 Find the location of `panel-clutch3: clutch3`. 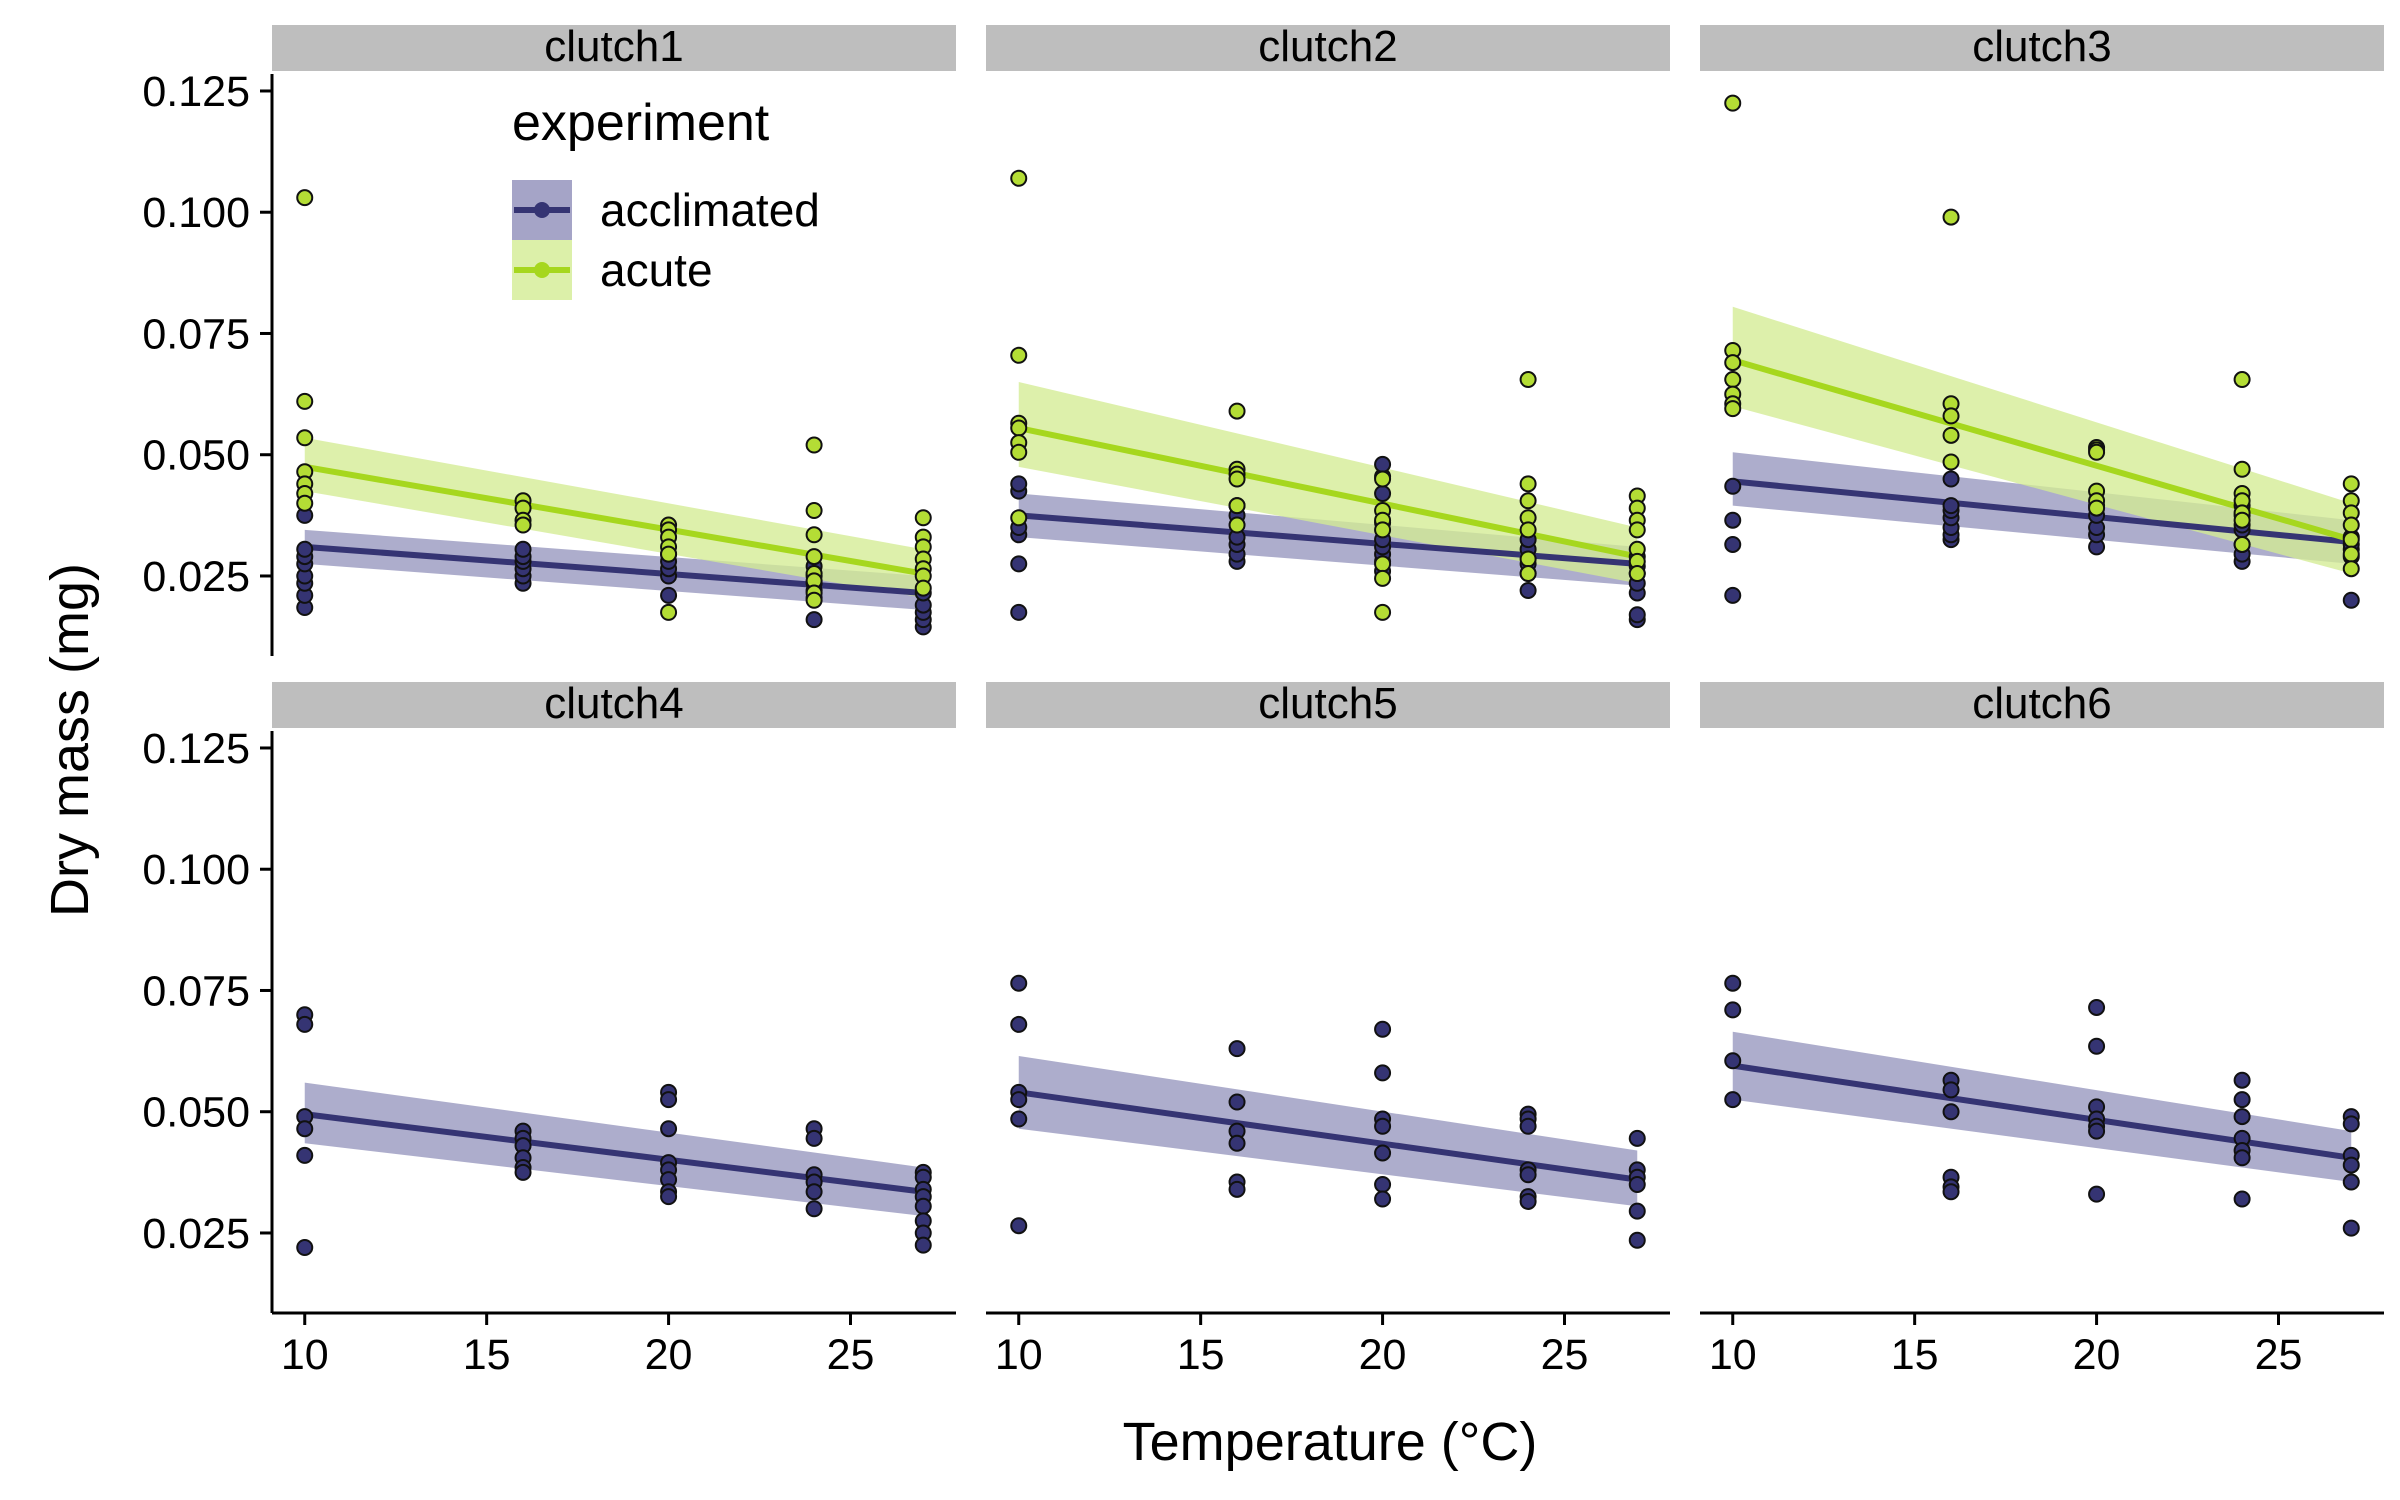

panel-clutch3: clutch3 is located at coordinates (2042, 315).